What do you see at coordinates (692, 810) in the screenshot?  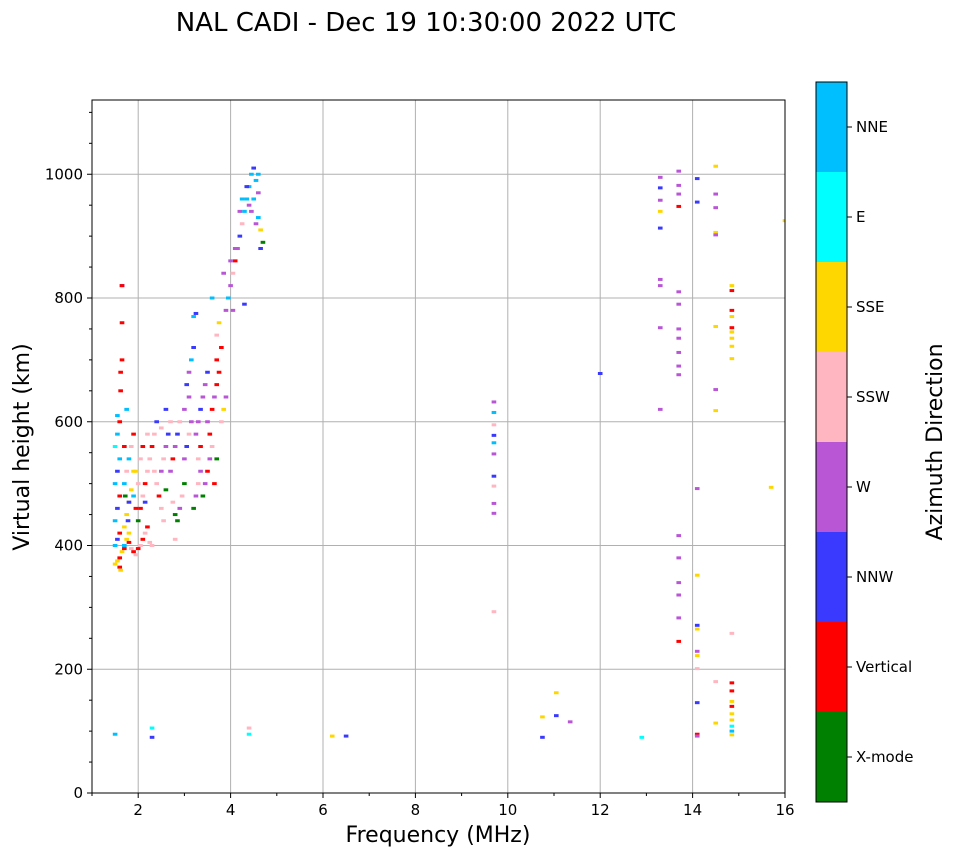 I see `x-tick-label: 14` at bounding box center [692, 810].